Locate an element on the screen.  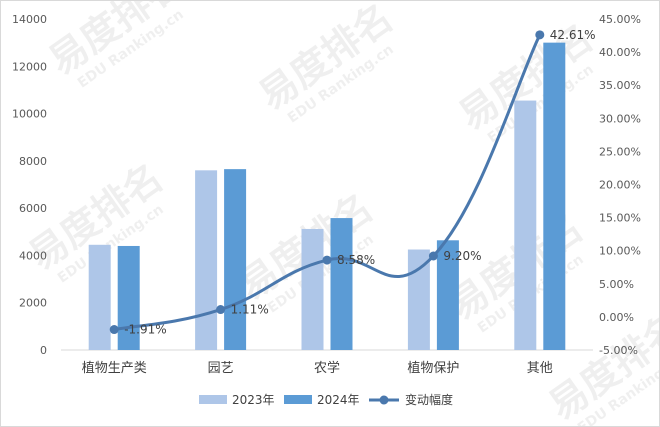
right-axis-tick-label: 0.00% is located at coordinates (616, 317).